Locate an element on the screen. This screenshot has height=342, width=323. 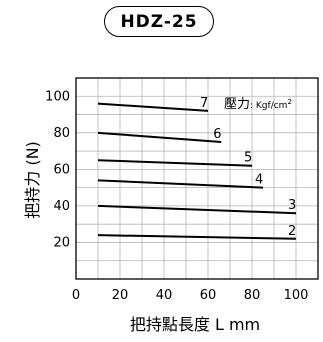
series-label-7: 7 is located at coordinates (204, 103).